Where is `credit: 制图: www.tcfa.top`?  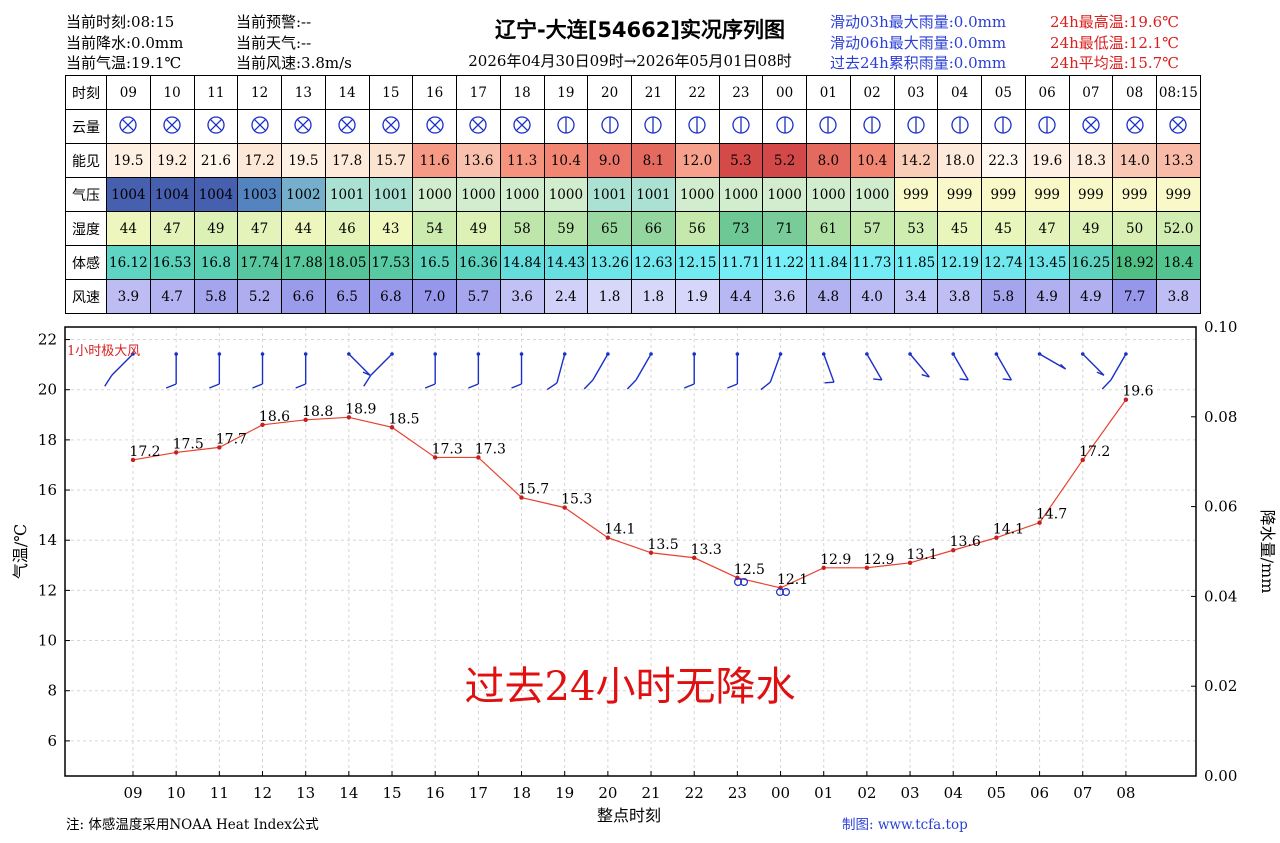 credit: 制图: www.tcfa.top is located at coordinates (905, 825).